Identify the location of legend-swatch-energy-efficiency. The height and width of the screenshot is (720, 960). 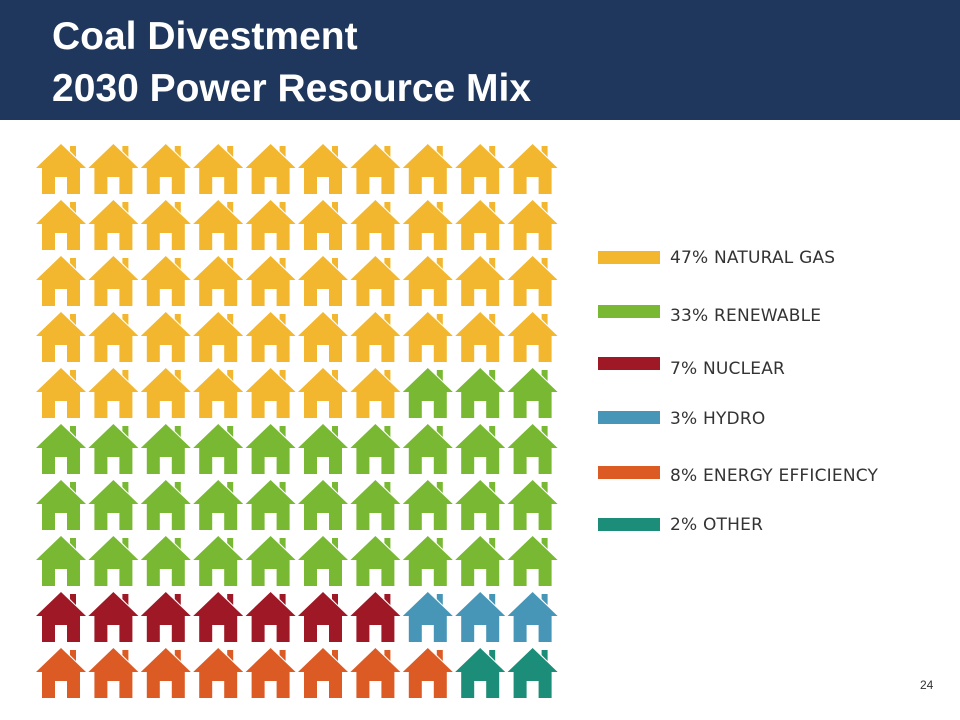
(629, 472).